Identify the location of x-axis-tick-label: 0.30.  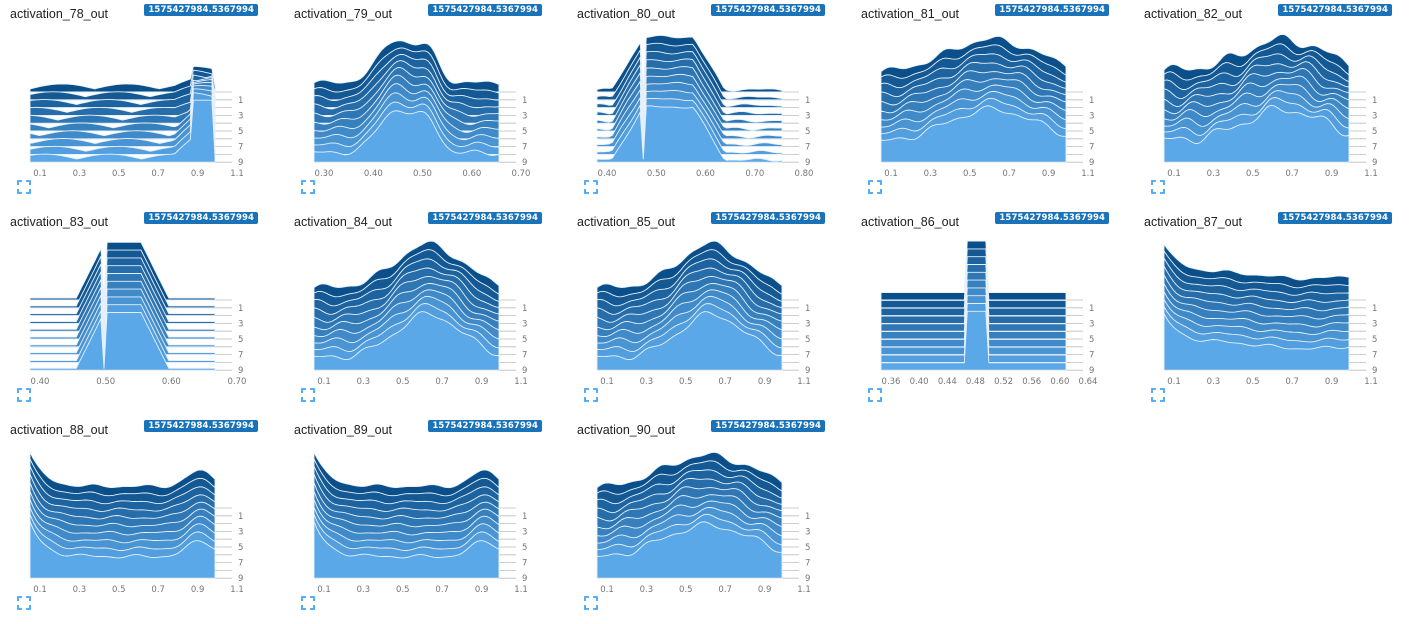
(324, 174).